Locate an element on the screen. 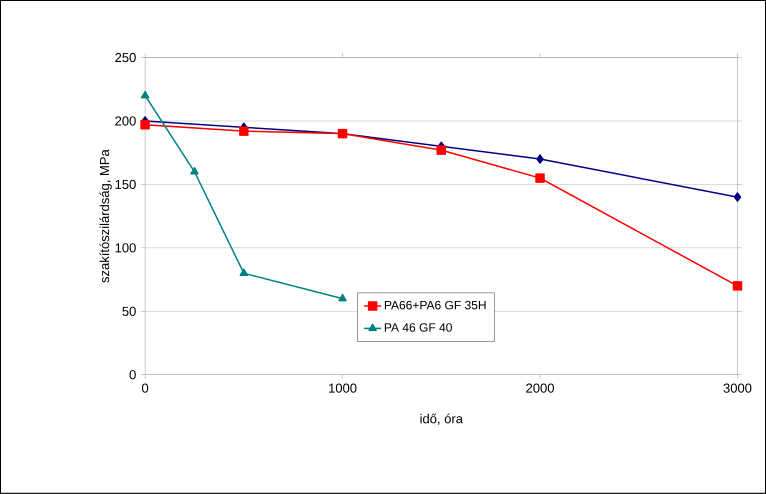 The image size is (766, 494). legend-label: PA66+PA6 GF 35H is located at coordinates (435, 305).